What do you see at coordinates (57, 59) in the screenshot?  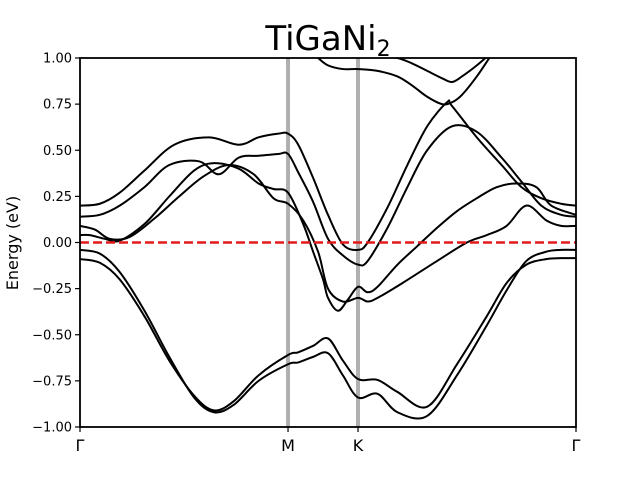 I see `y-tick-label: 1.00` at bounding box center [57, 59].